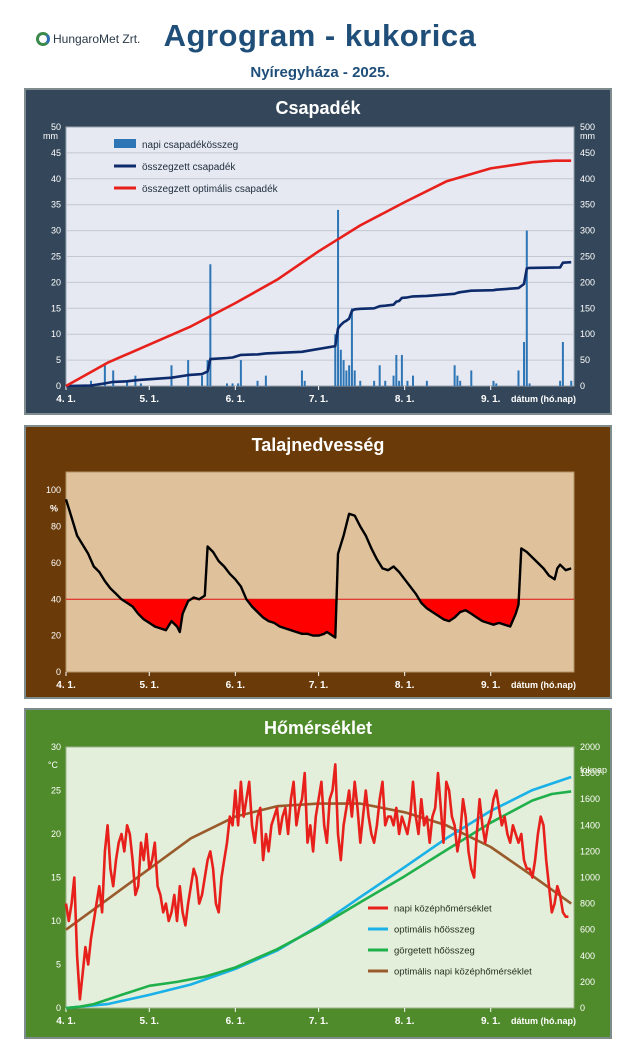  I want to click on y-right-tick-label: 350, so click(587, 205).